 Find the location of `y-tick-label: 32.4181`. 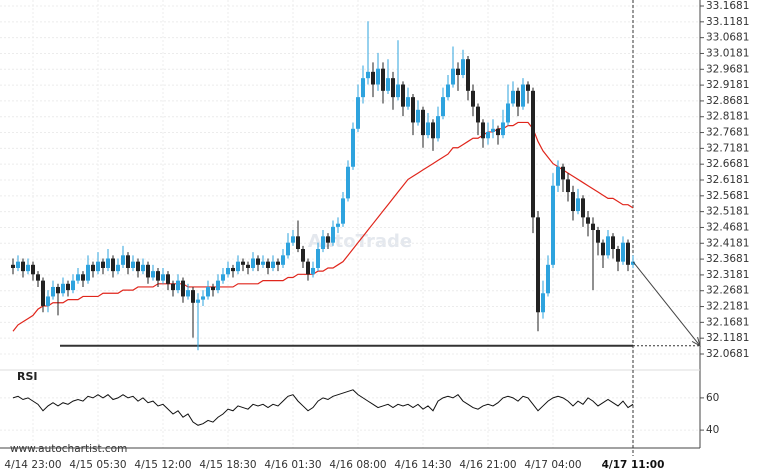

y-tick-label: 32.4181 is located at coordinates (727, 243).